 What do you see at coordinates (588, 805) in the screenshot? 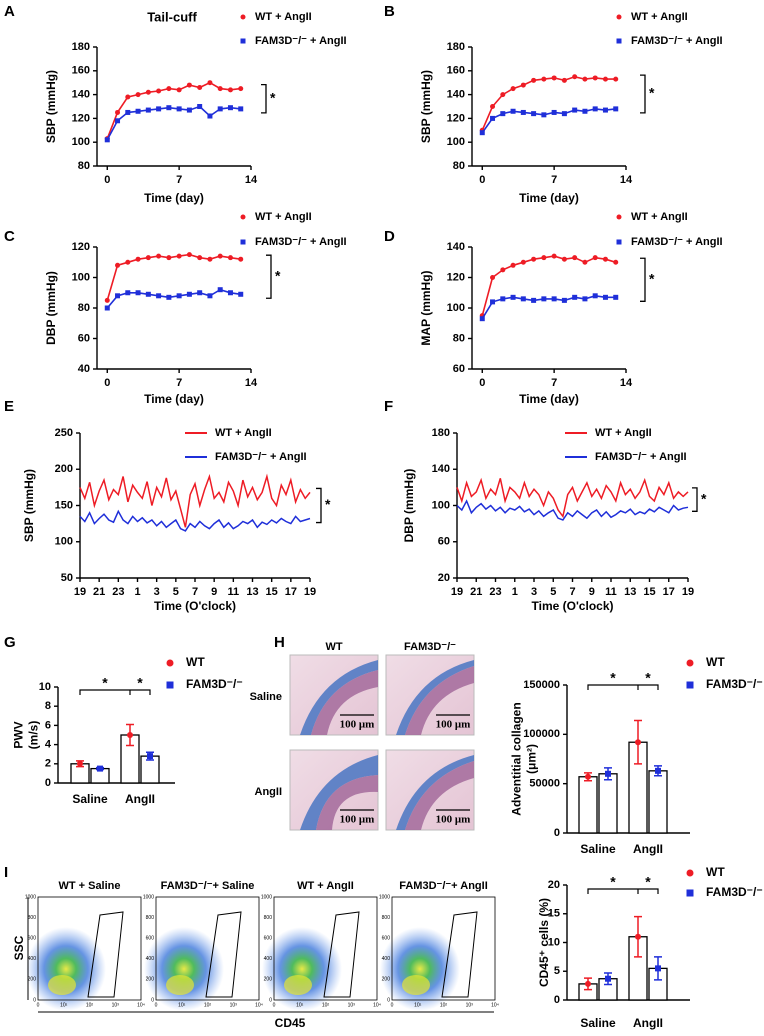
I see `bar` at bounding box center [588, 805].